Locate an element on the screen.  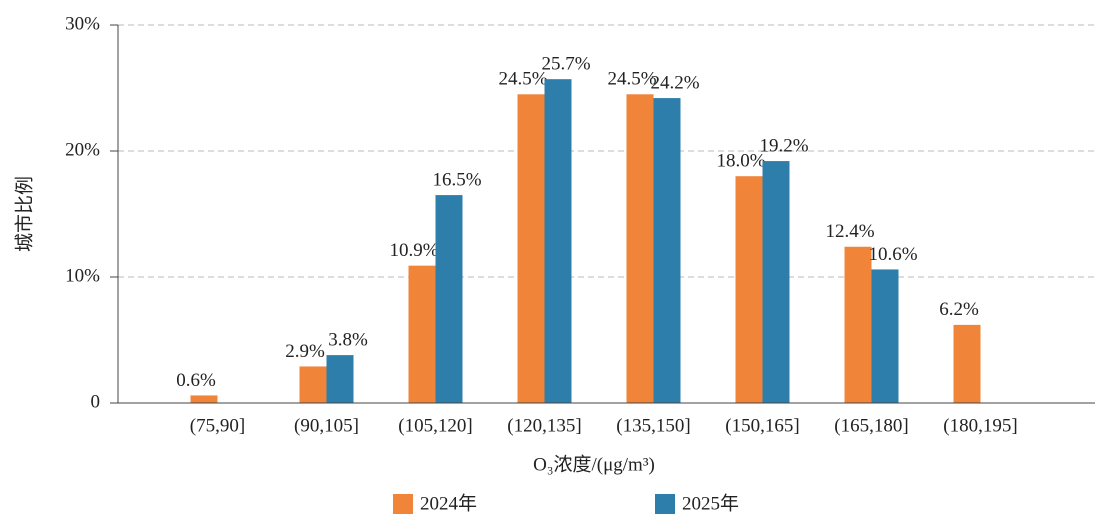
value-label: 10.9% is located at coordinates (413, 250).